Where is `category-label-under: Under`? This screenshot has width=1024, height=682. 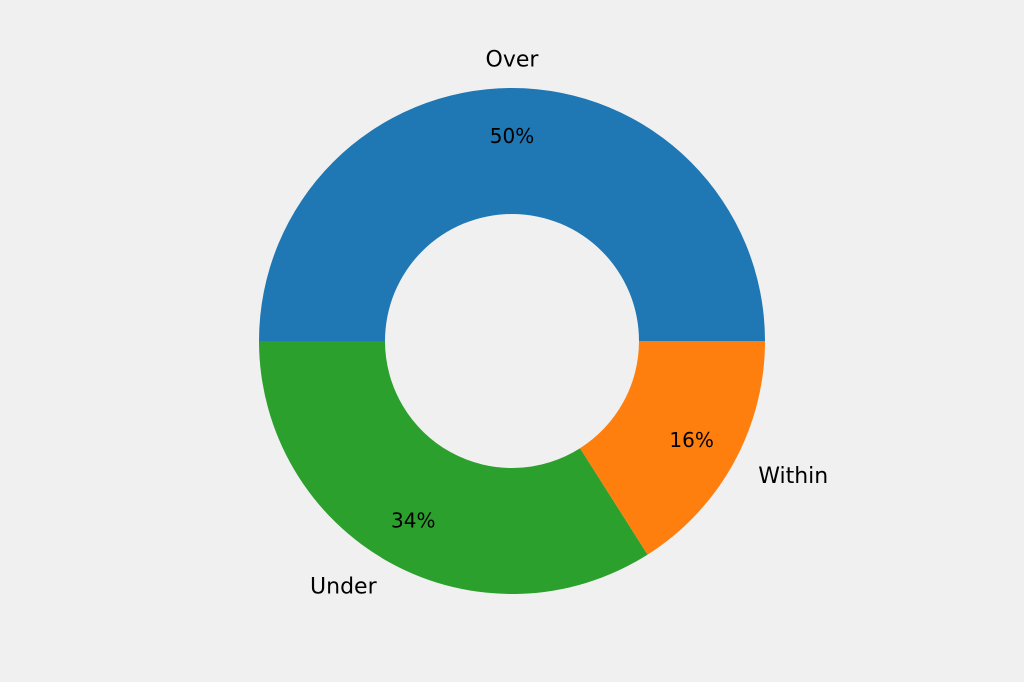 category-label-under: Under is located at coordinates (344, 587).